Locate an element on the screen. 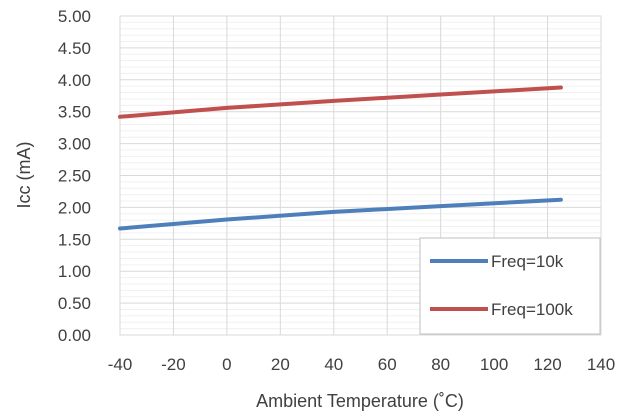  x-tick-label: 80 is located at coordinates (440, 364).